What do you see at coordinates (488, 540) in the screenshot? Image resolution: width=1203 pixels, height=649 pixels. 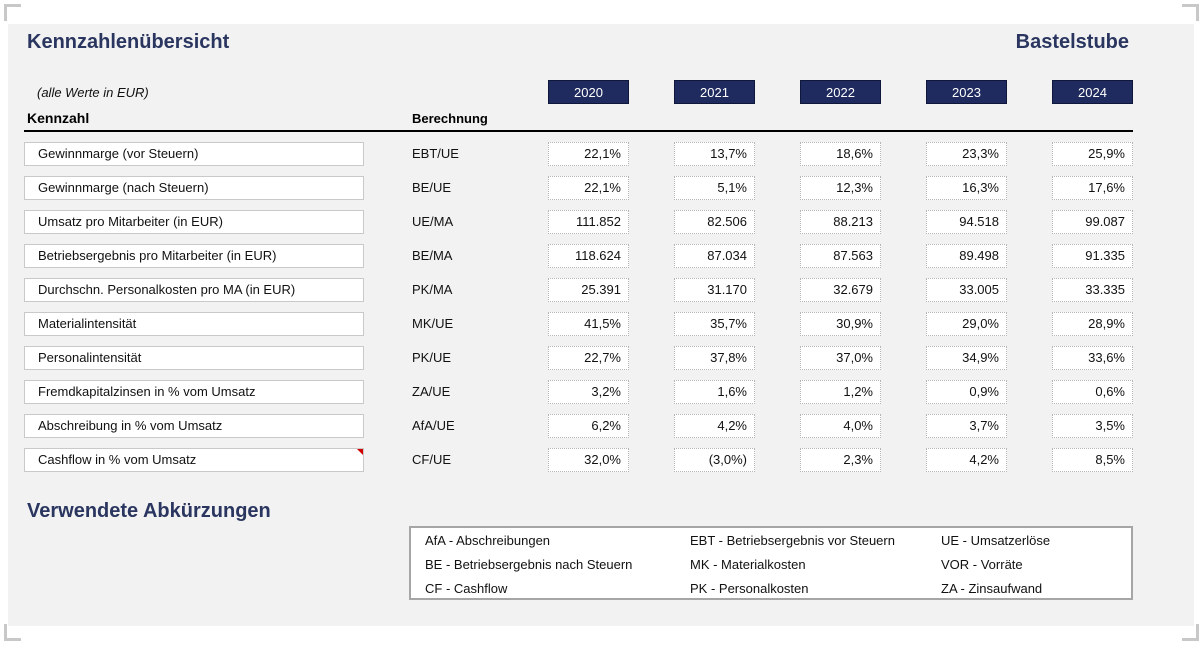 I see `abbreviation-item: AfA - Abschreibungen` at bounding box center [488, 540].